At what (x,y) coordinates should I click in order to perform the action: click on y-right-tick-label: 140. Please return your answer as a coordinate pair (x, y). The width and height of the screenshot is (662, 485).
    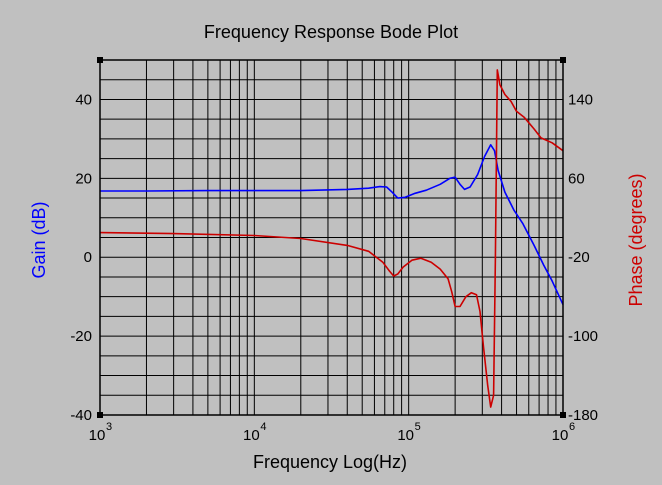
    Looking at the image, I should click on (580, 99).